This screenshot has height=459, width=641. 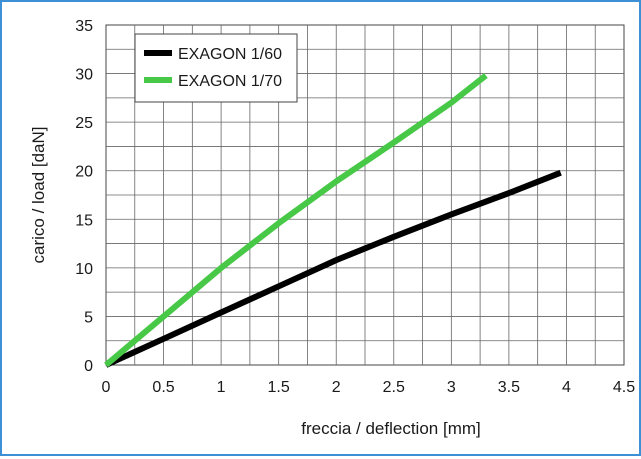 What do you see at coordinates (566, 387) in the screenshot?
I see `x-tick-label: 4` at bounding box center [566, 387].